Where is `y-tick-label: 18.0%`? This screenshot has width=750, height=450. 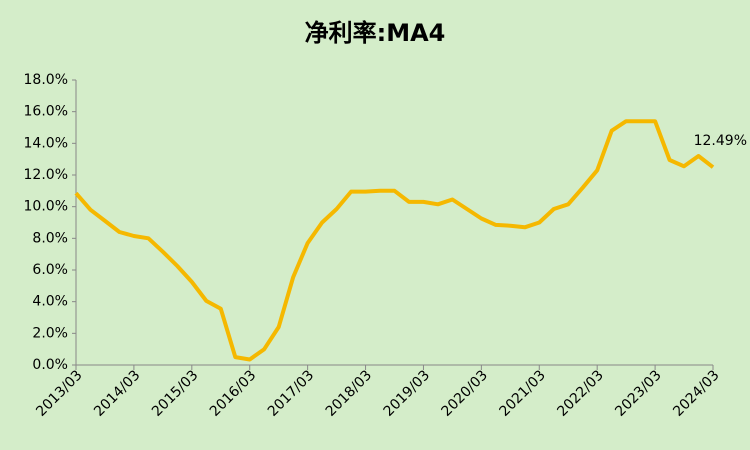
y-tick-label: 18.0% is located at coordinates (46, 80).